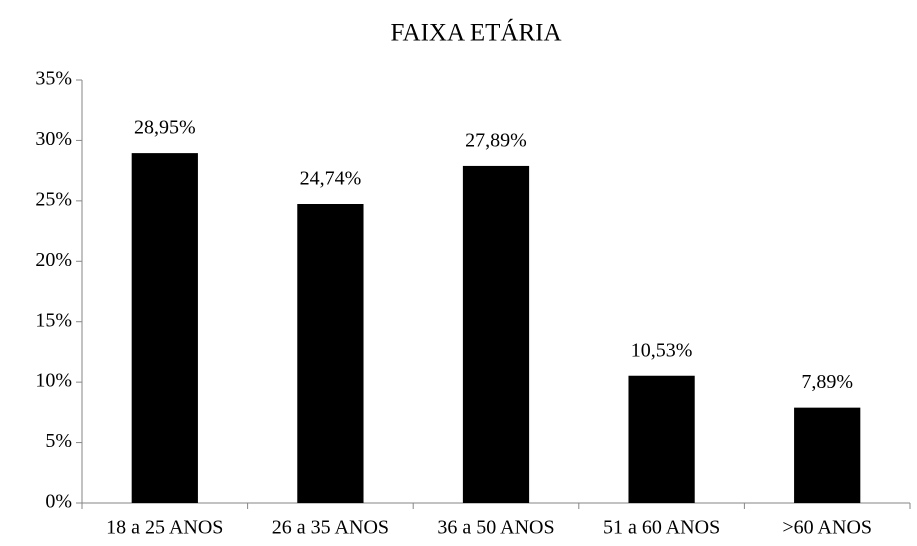 Image resolution: width=917 pixels, height=546 pixels. What do you see at coordinates (53, 320) in the screenshot?
I see `y-tick-label: 15%` at bounding box center [53, 320].